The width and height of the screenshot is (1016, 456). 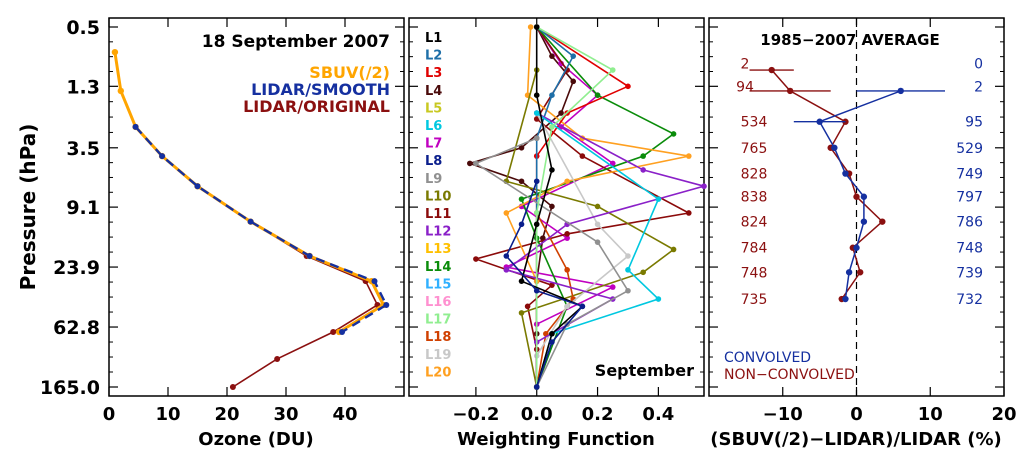 I want to click on weighting-line-l10, so click(x=590, y=228).